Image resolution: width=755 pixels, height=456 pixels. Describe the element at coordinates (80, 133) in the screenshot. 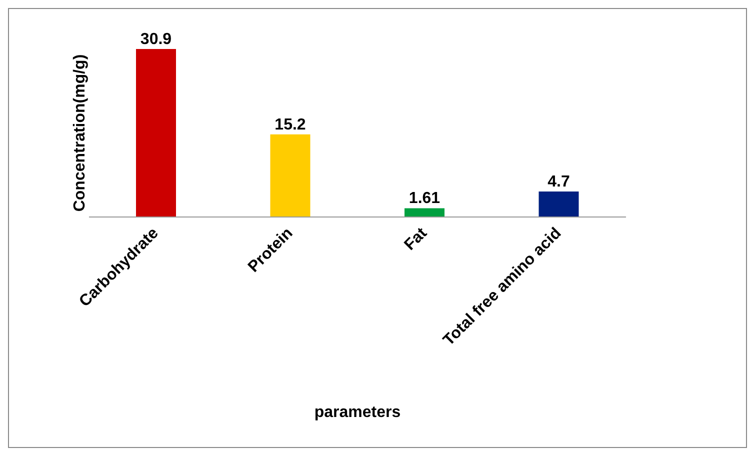

I see `y-axis-title: Concentration(mg/g)` at that location.